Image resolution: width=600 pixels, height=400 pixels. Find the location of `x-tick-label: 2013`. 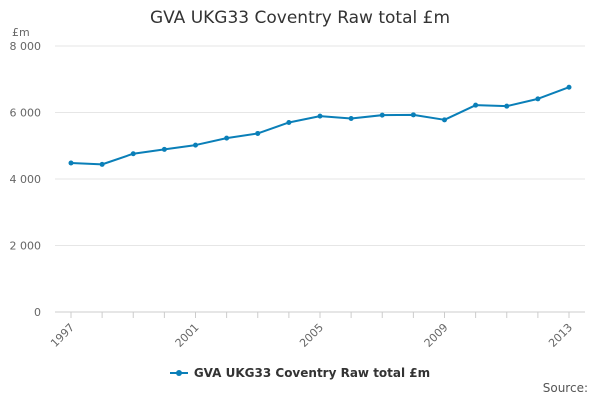

x-tick-label: 2013 is located at coordinates (560, 335).